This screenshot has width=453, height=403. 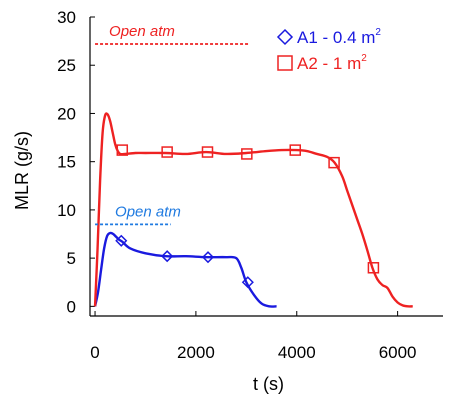 I want to click on y-tick-label: 10, so click(x=66, y=210).